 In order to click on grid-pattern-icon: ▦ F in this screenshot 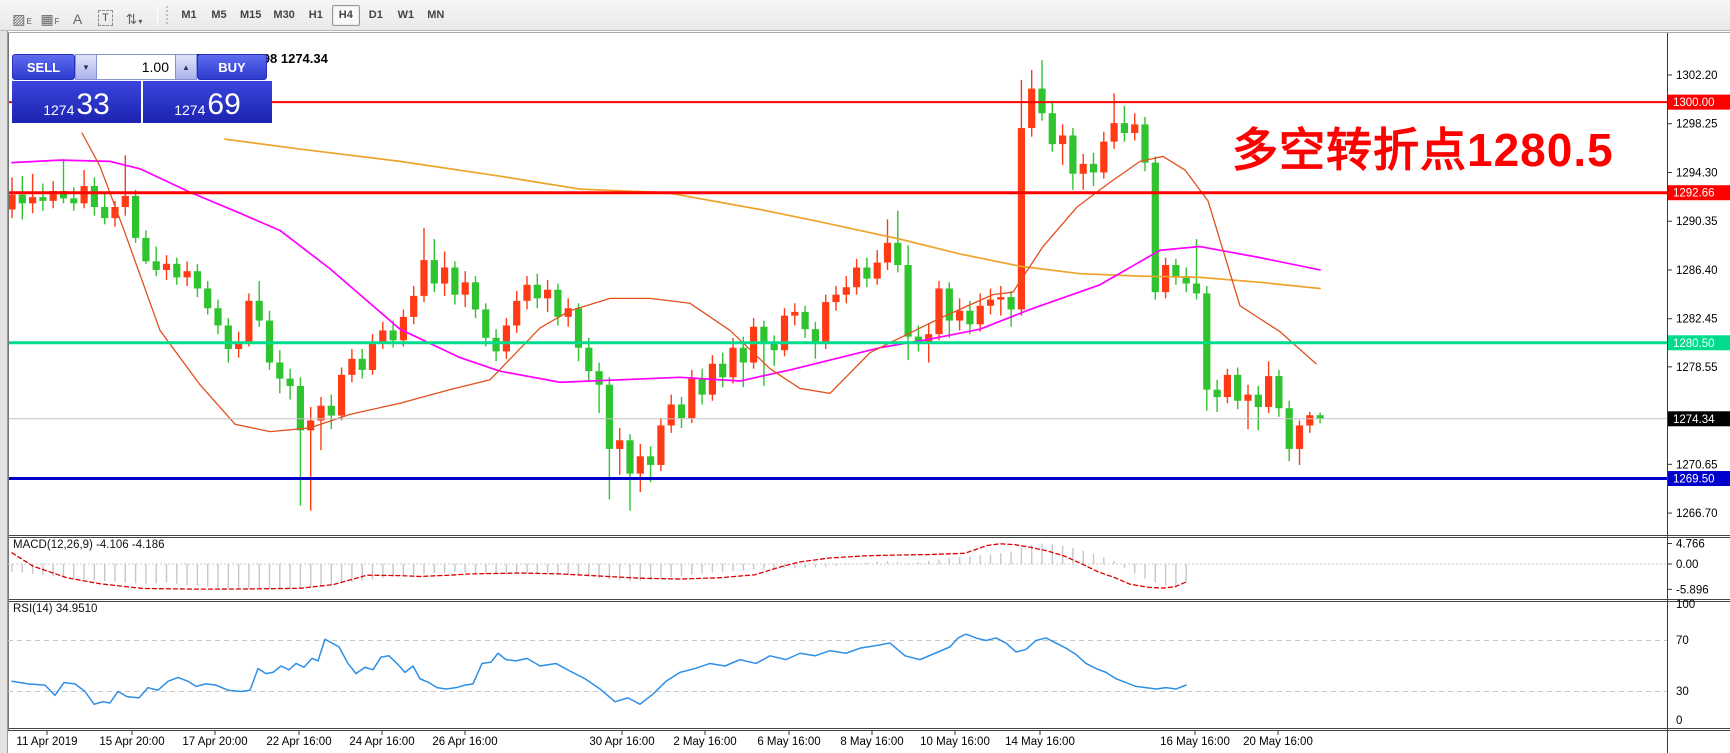, I will do `click(50, 18)`.